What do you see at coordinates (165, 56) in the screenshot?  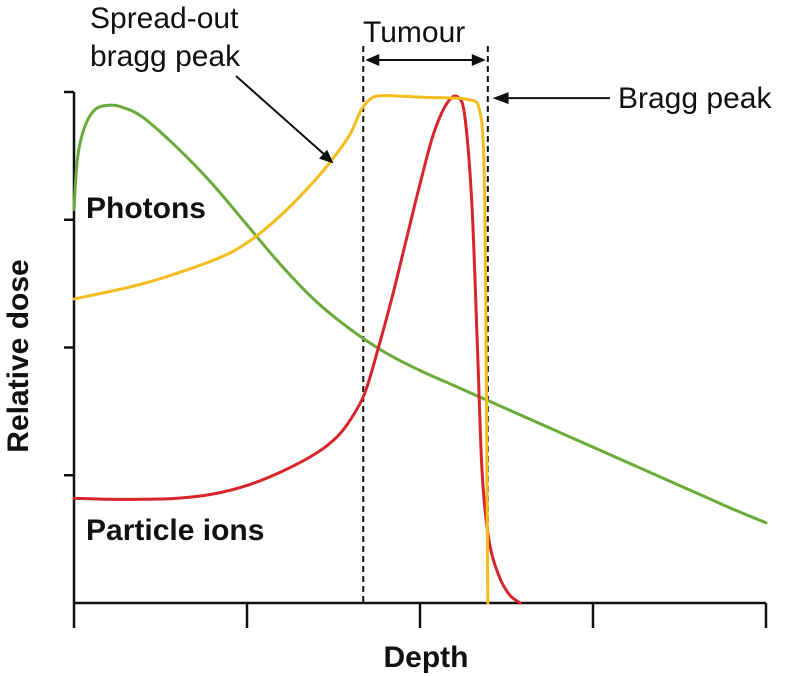 I see `spread-out-label-line2: bragg peak` at bounding box center [165, 56].